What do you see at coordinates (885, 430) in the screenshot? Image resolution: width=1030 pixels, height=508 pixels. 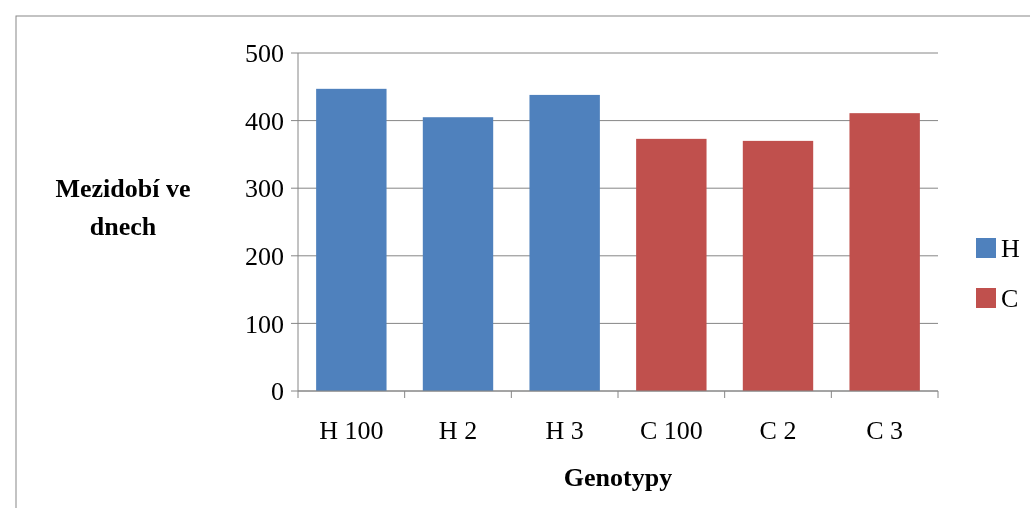 I see `x-tick-label: C 3` at bounding box center [885, 430].